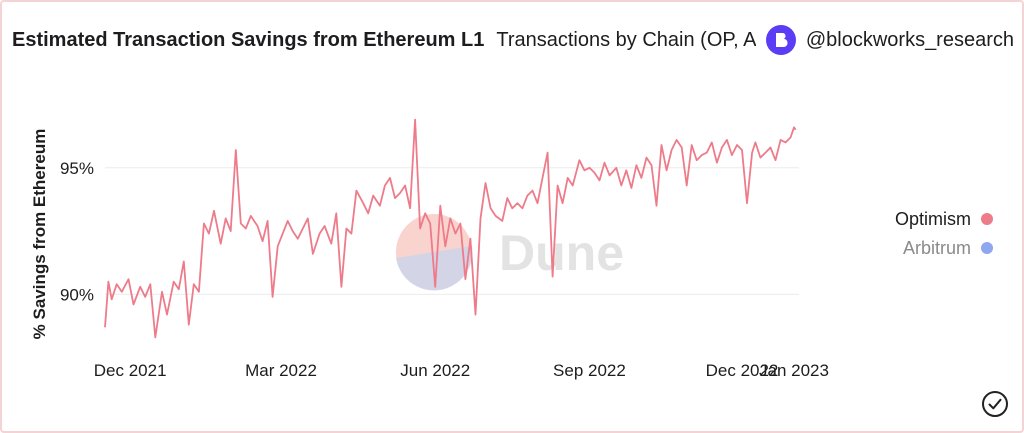 The width and height of the screenshot is (1024, 433). I want to click on x-tick-label: Dec 2022, so click(742, 370).